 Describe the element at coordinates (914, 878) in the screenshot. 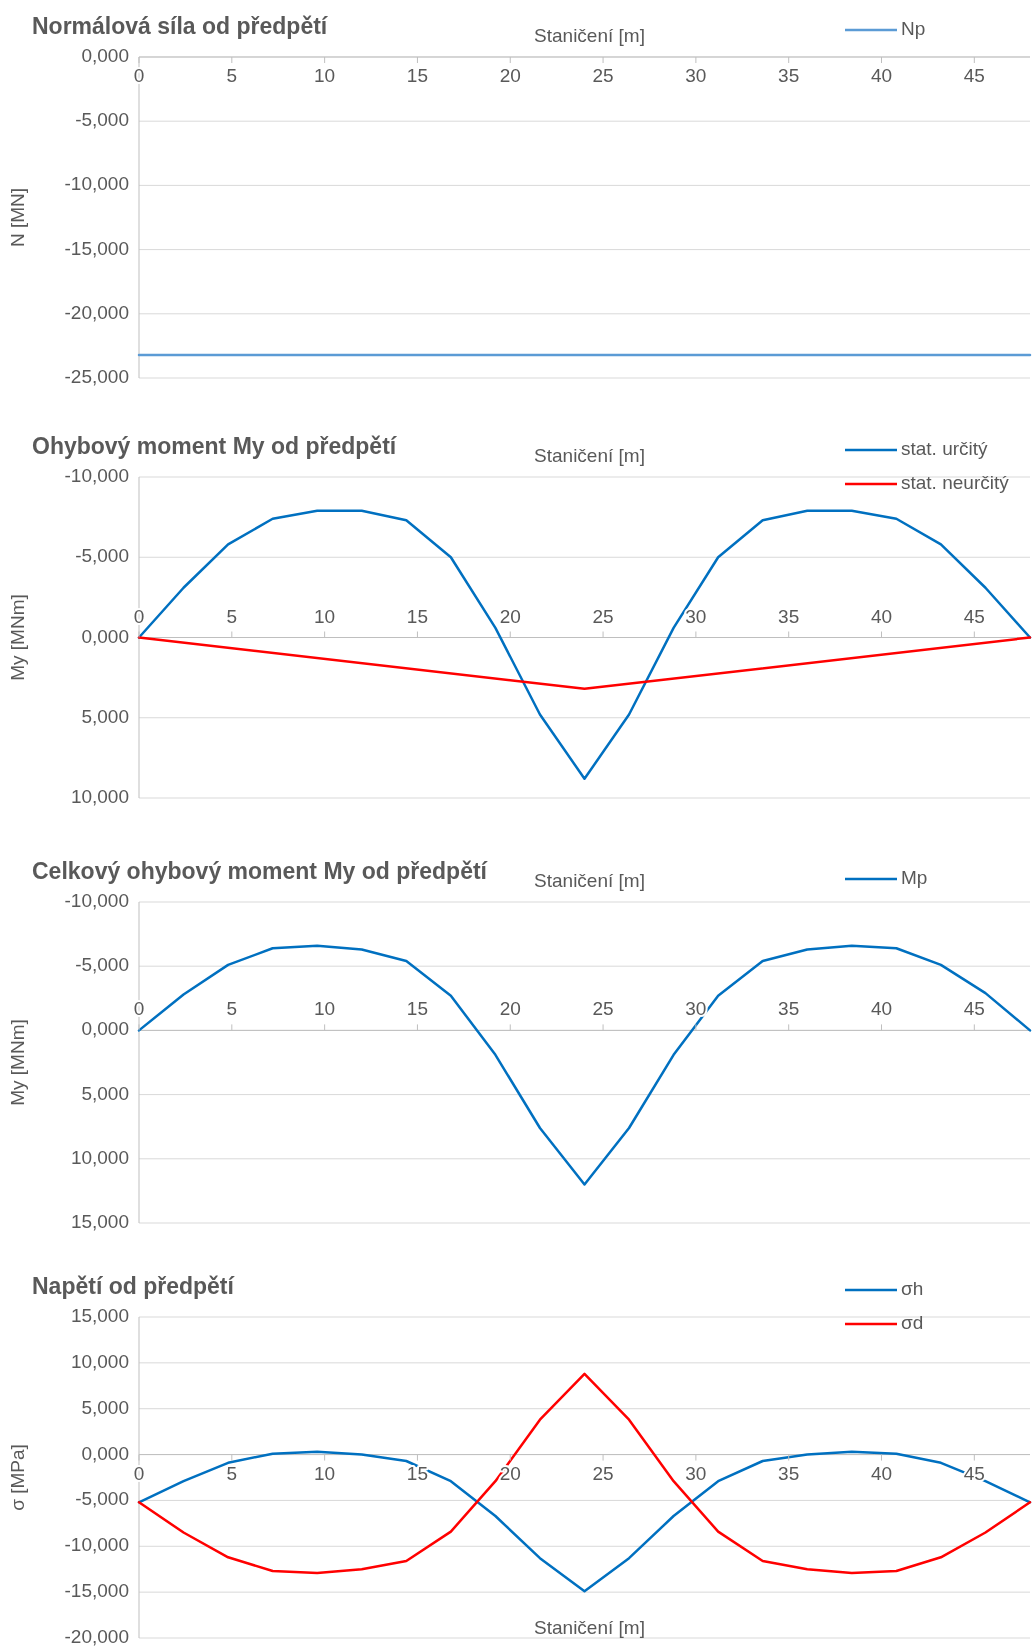

I see `legend-label: Mp` at that location.